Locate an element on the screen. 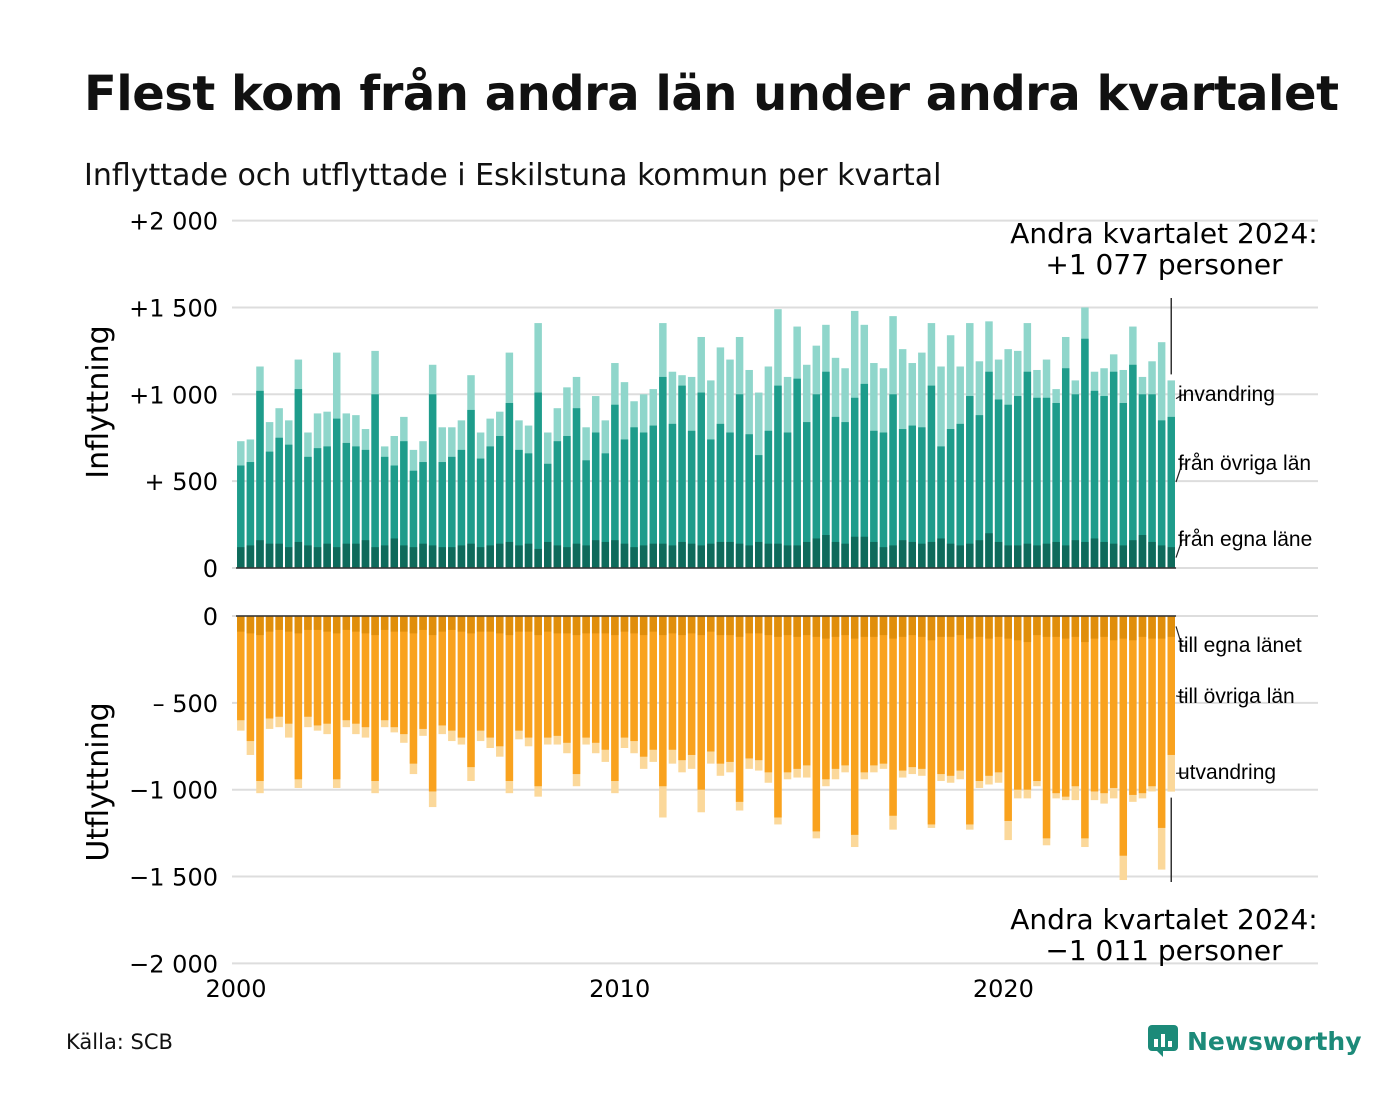 The width and height of the screenshot is (1400, 1120). y-axis-label-out: Utflyttning is located at coordinates (98, 781).